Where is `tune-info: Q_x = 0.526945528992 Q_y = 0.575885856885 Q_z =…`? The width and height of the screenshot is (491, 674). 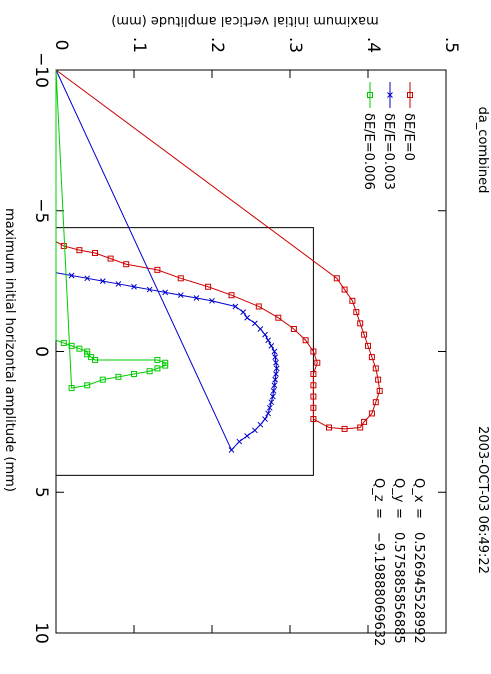 tune-info: Q_x = 0.526945528992 Q_y = 0.575885856885 Q_z =… is located at coordinates (398, 562).